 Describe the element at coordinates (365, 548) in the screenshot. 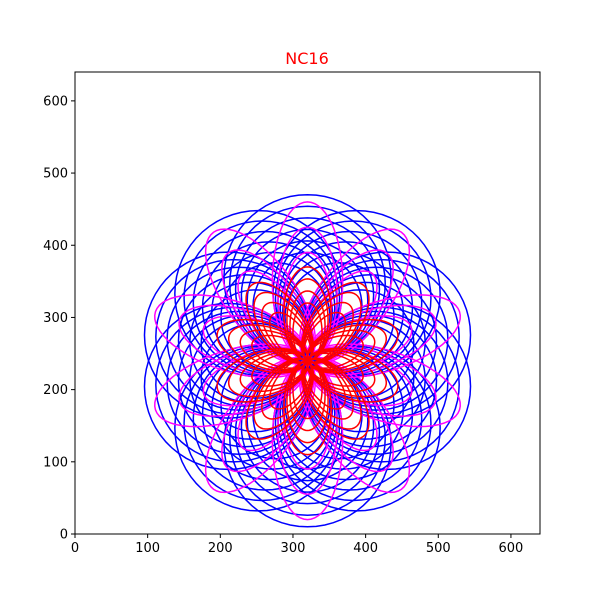

I see `x-tick-label: 400` at that location.